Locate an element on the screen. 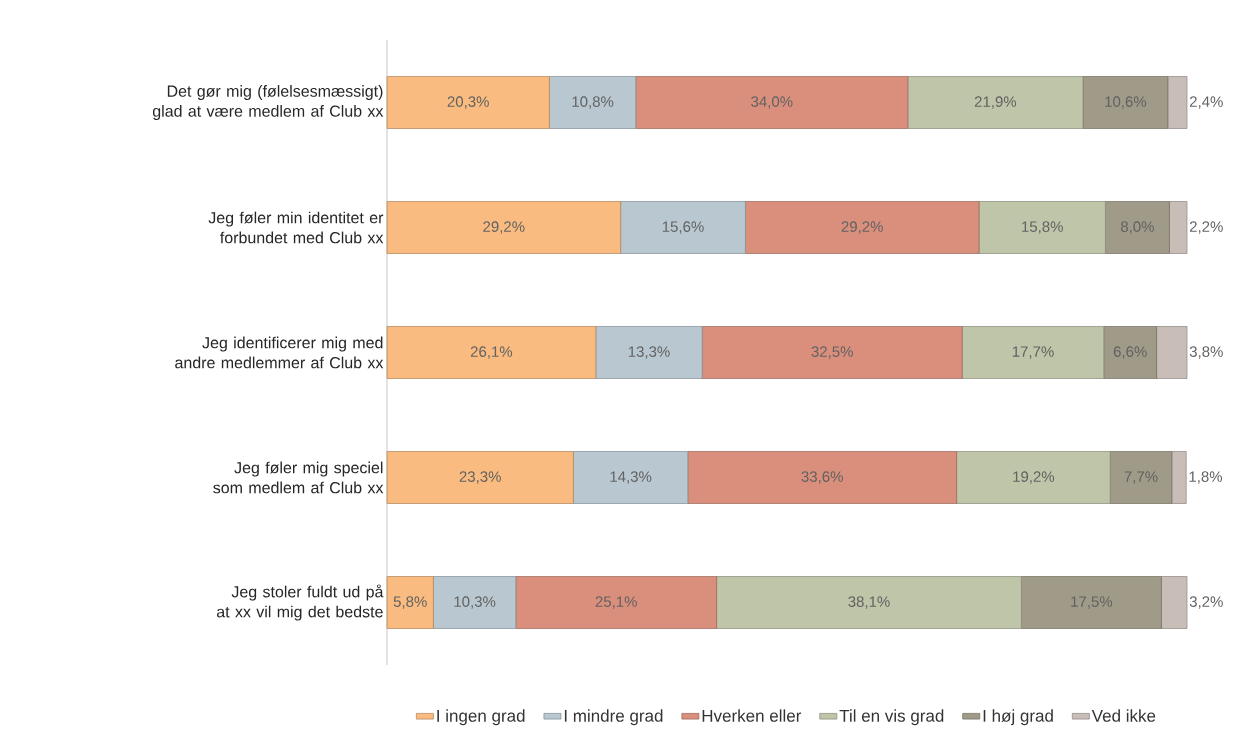 The width and height of the screenshot is (1239, 746). data-label: 6,6% is located at coordinates (1130, 352).